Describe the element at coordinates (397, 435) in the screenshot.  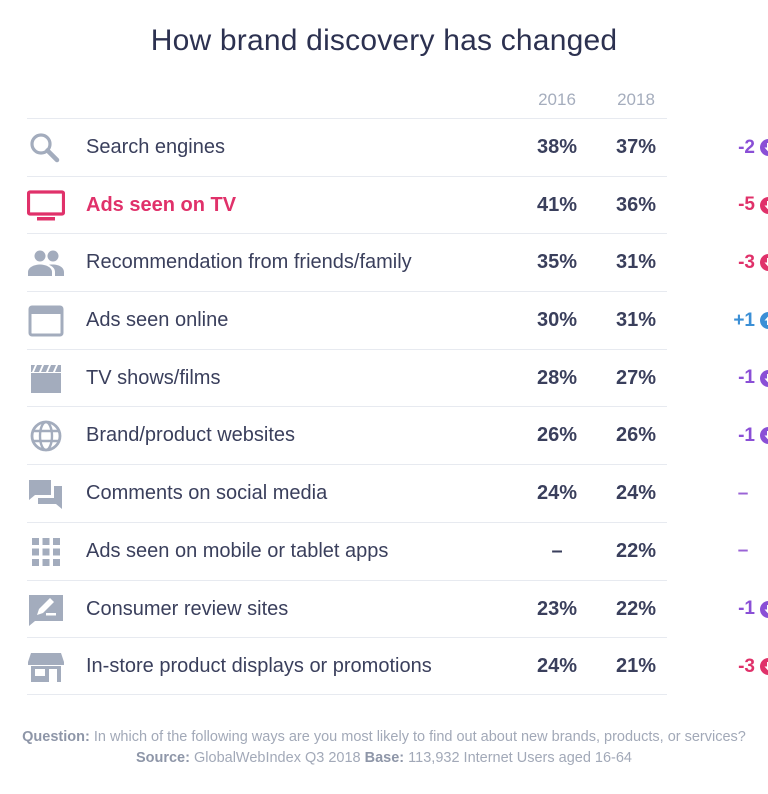
I see `table-row: Brand/product websites 26% 26% -1` at that location.